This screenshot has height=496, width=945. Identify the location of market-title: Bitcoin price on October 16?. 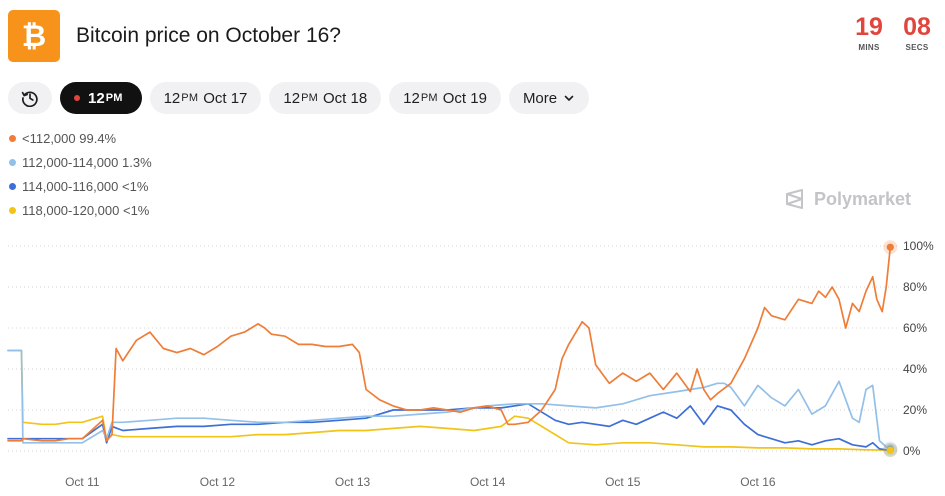
(208, 35).